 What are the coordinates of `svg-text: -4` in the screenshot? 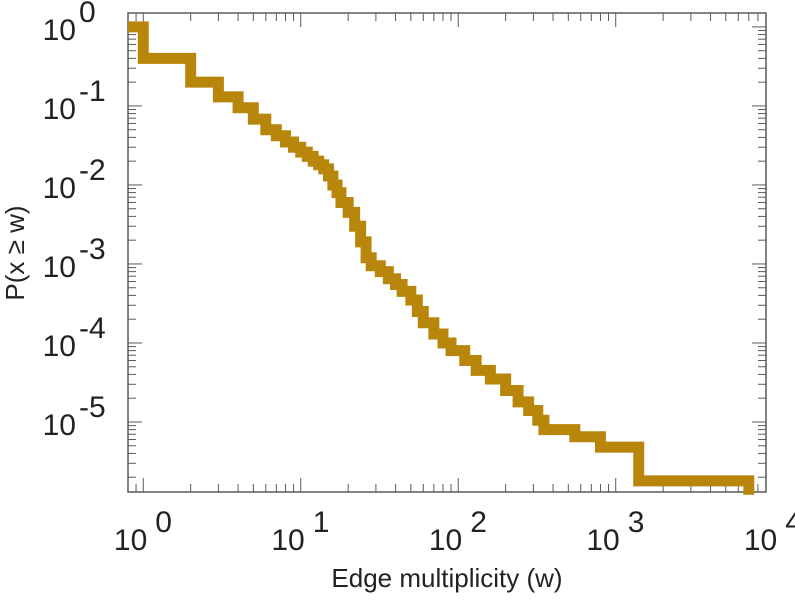 It's located at (92, 328).